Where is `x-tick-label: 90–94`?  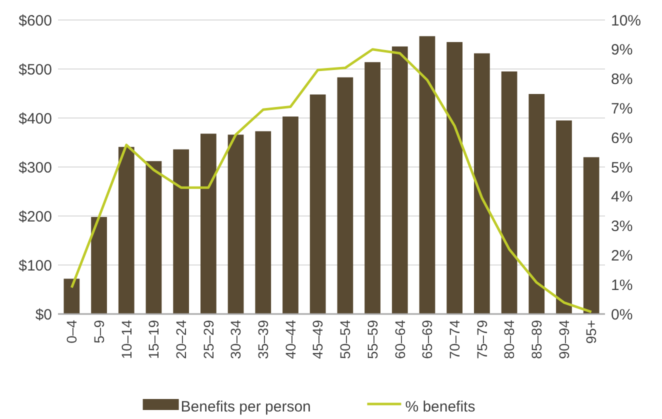
x-tick-label: 90–94 is located at coordinates (564, 339).